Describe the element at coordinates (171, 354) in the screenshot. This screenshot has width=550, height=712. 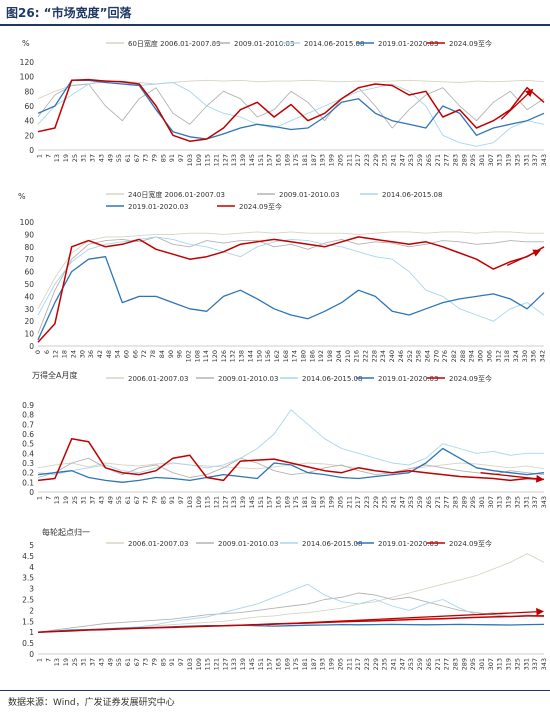
I see `x-tick-label: 90` at that location.